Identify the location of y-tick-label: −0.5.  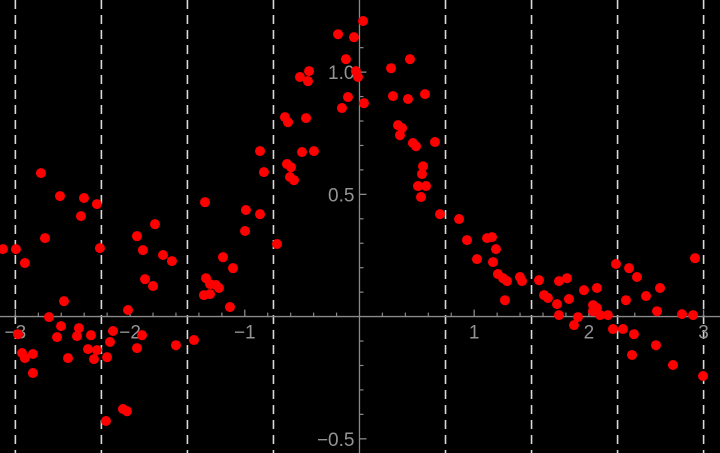
(336, 440).